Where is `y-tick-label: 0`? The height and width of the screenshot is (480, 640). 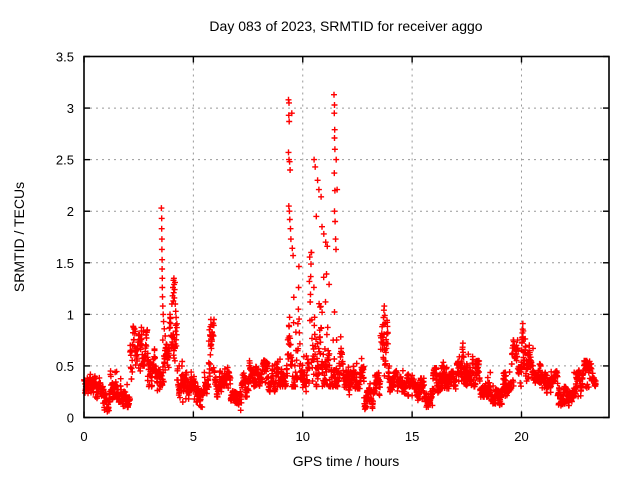
y-tick-label: 0 is located at coordinates (70, 418).